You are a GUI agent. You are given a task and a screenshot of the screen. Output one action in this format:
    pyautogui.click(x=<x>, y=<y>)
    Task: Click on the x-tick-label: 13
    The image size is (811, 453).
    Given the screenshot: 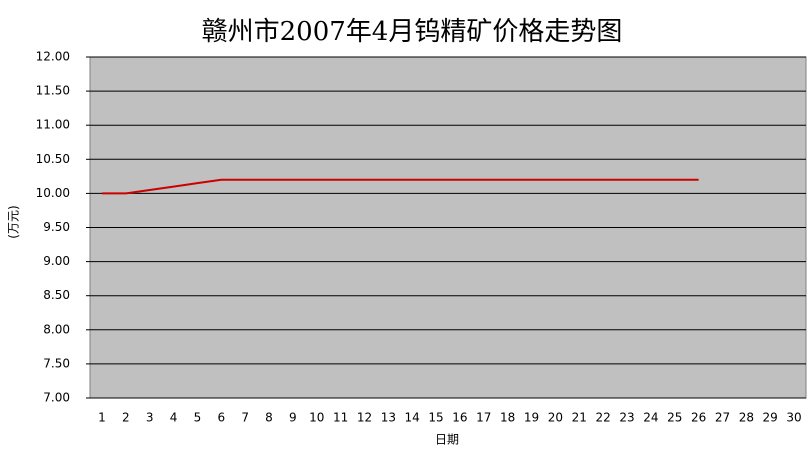 What is the action you would take?
    pyautogui.click(x=388, y=418)
    